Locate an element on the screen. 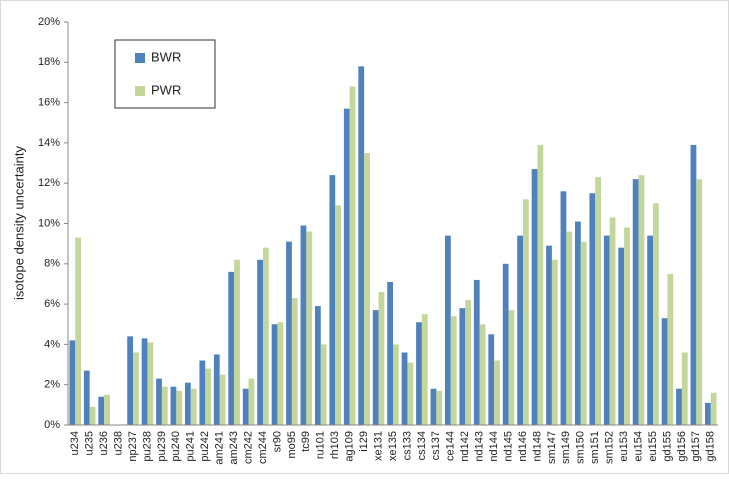 The height and width of the screenshot is (479, 729). x-tick-label: sm147 is located at coordinates (552, 447).